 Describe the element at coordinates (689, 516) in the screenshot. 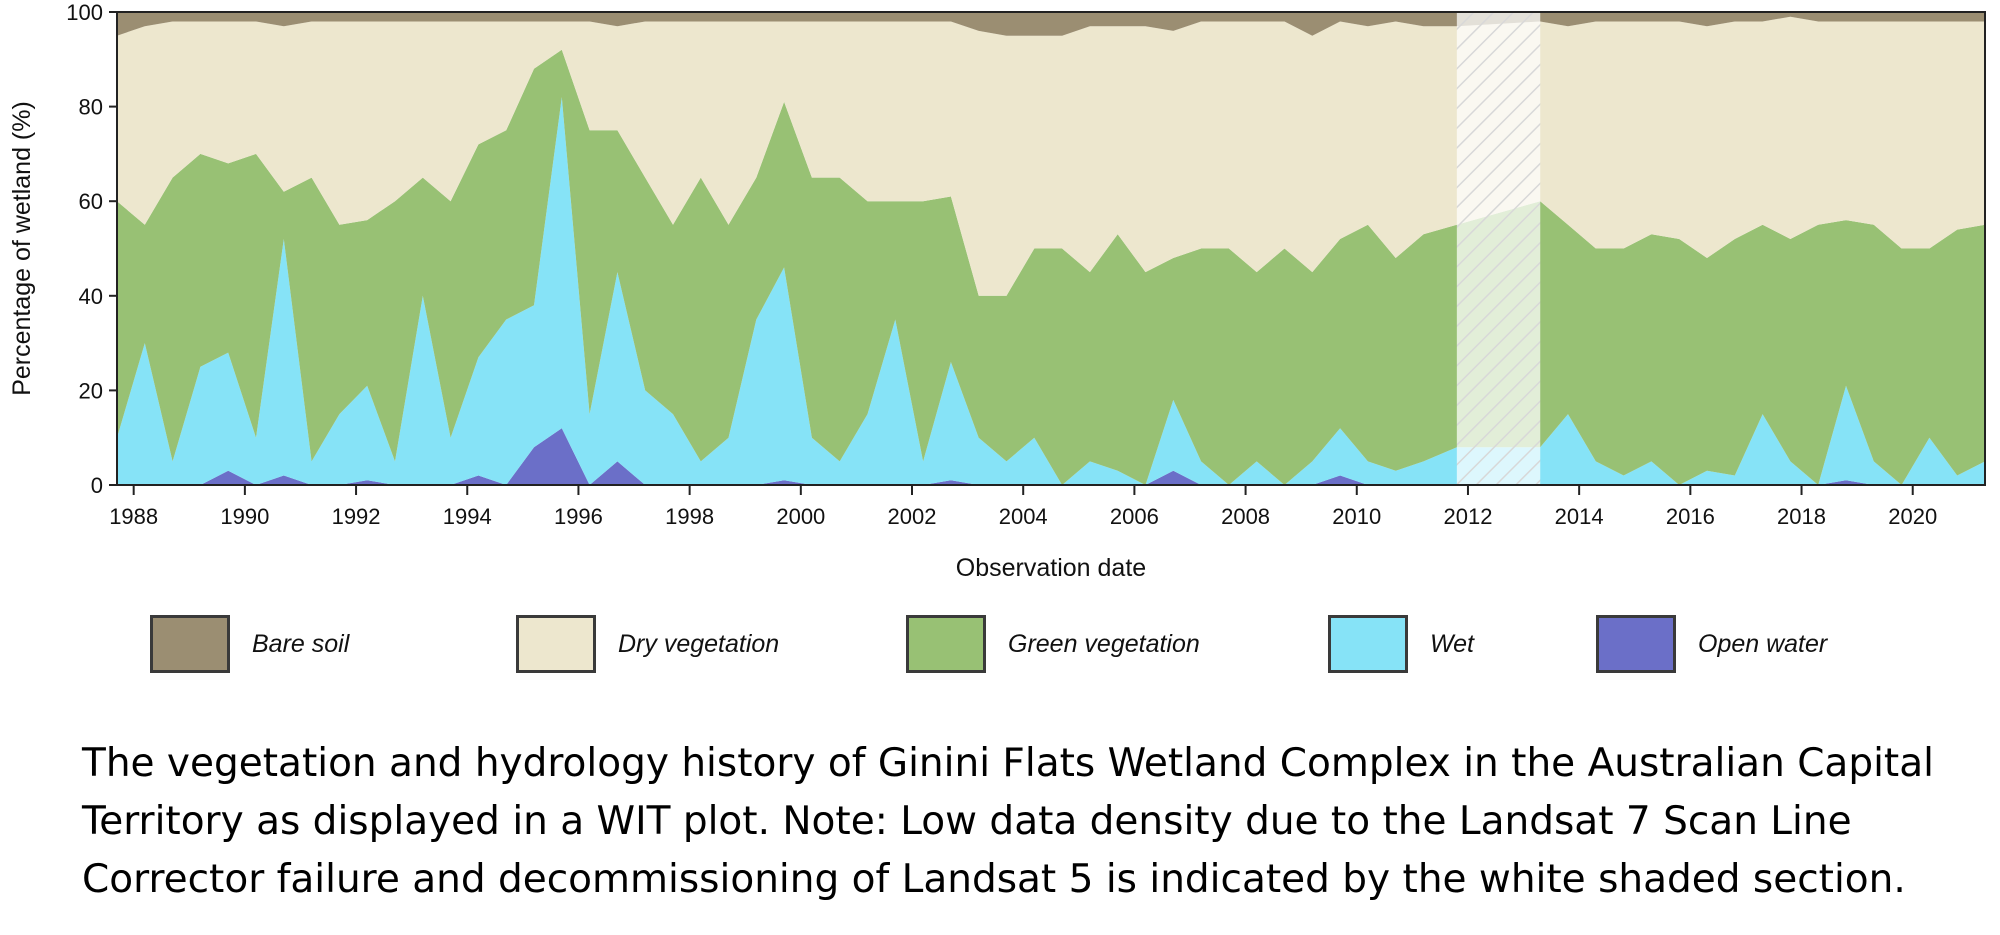

I see `x-tick-label-1998: 1998` at that location.